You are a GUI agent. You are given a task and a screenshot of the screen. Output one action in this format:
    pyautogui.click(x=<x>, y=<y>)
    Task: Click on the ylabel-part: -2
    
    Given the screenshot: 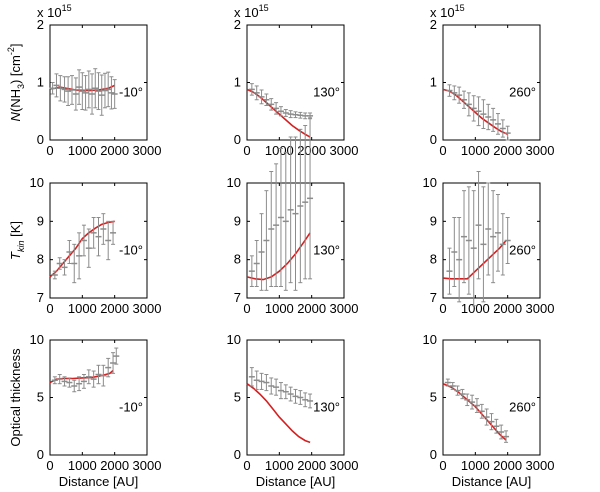 What is the action you would take?
    pyautogui.click(x=11, y=51)
    